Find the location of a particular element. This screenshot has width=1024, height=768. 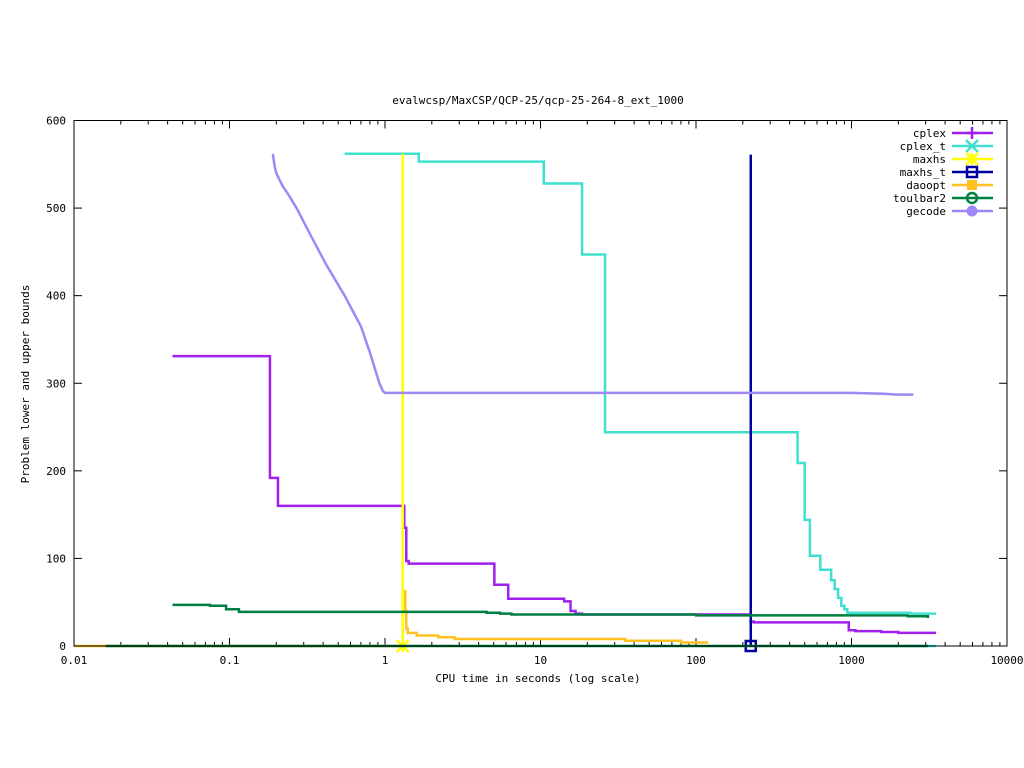

legend-label: cplex is located at coordinates (929, 133).